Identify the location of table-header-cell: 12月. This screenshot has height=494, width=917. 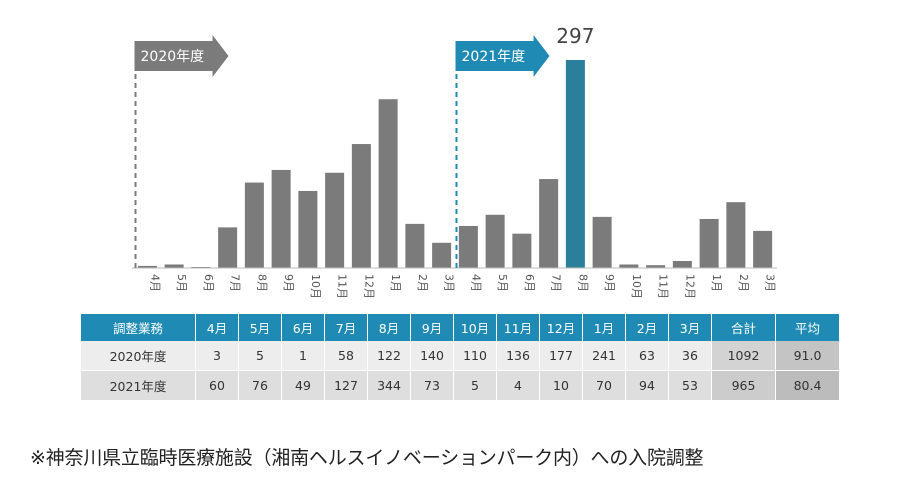
(561, 327).